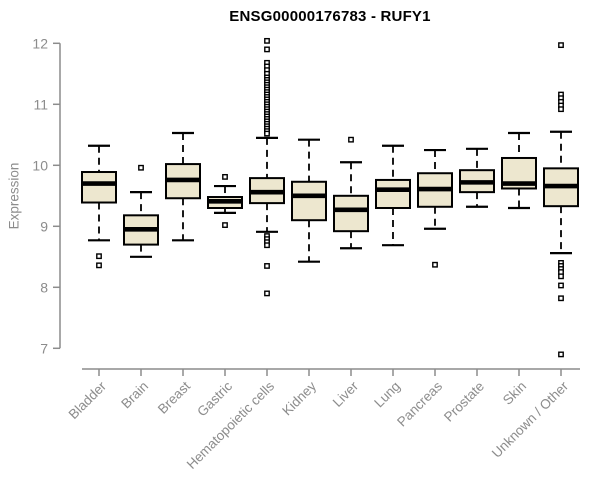  I want to click on y-tick-label: 9, so click(44, 226).